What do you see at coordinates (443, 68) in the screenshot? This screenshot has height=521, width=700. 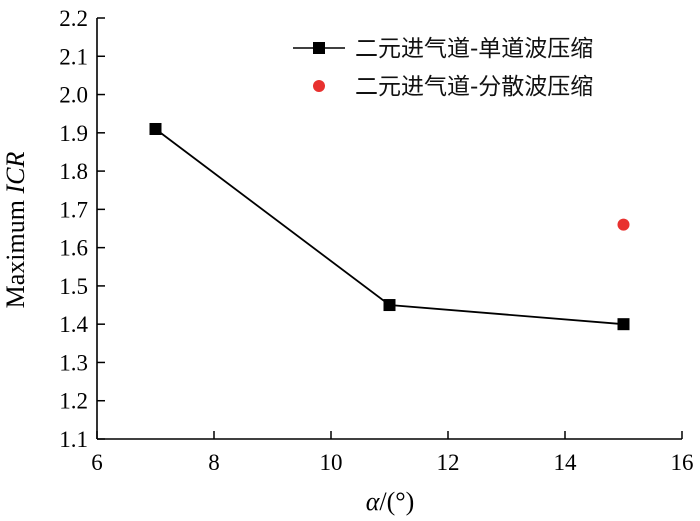 I see `legend: 二元进气道-单道波压缩 二元进气道-分散波压缩` at bounding box center [443, 68].